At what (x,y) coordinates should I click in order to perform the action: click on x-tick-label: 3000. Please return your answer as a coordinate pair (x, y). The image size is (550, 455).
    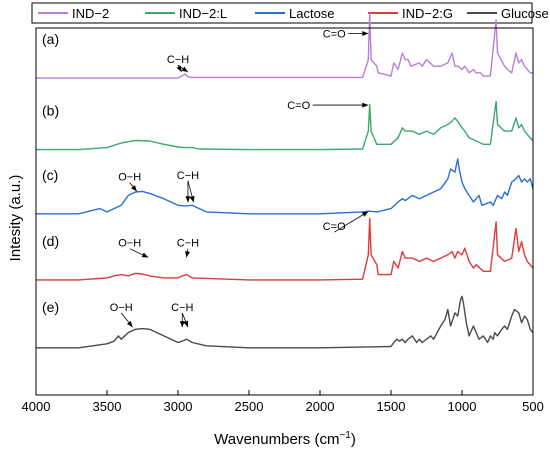
    Looking at the image, I should click on (178, 406).